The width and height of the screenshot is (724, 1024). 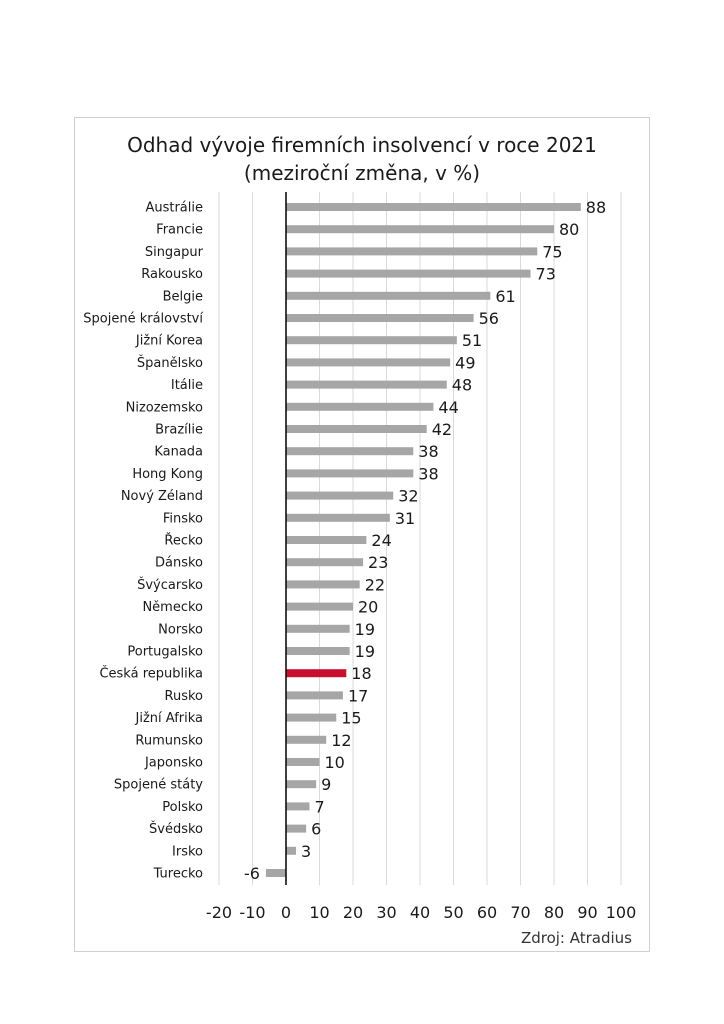 What do you see at coordinates (178, 874) in the screenshot?
I see `category-label: Turecko` at bounding box center [178, 874].